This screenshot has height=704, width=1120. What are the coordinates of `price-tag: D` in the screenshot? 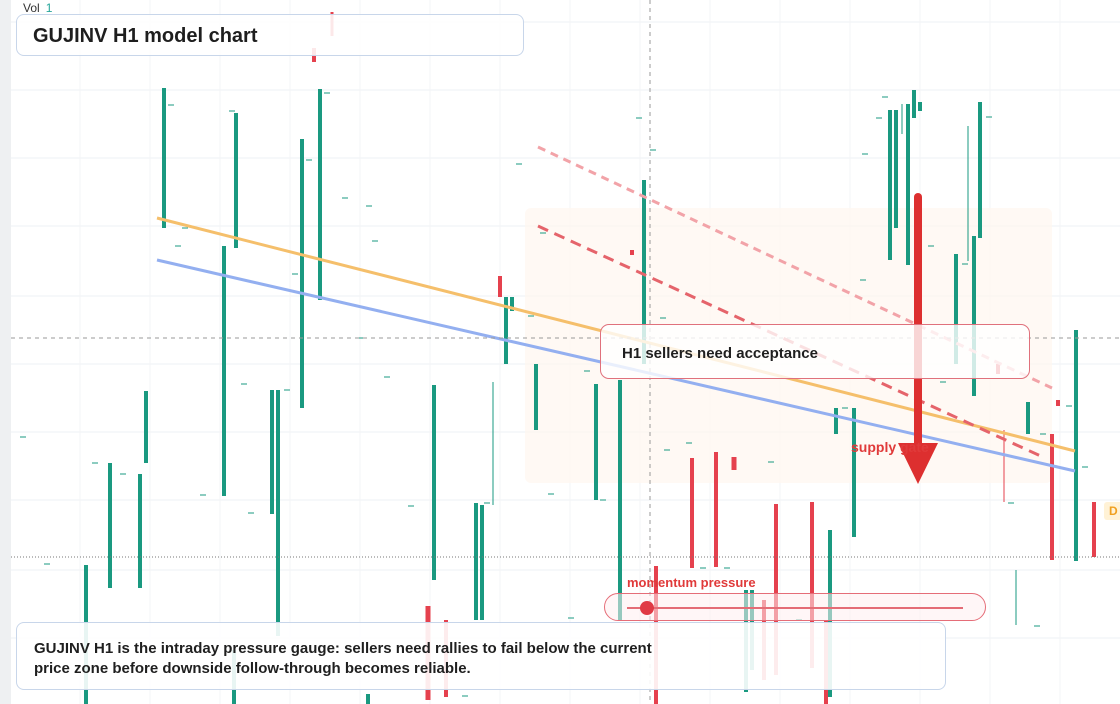 It's located at (1112, 511).